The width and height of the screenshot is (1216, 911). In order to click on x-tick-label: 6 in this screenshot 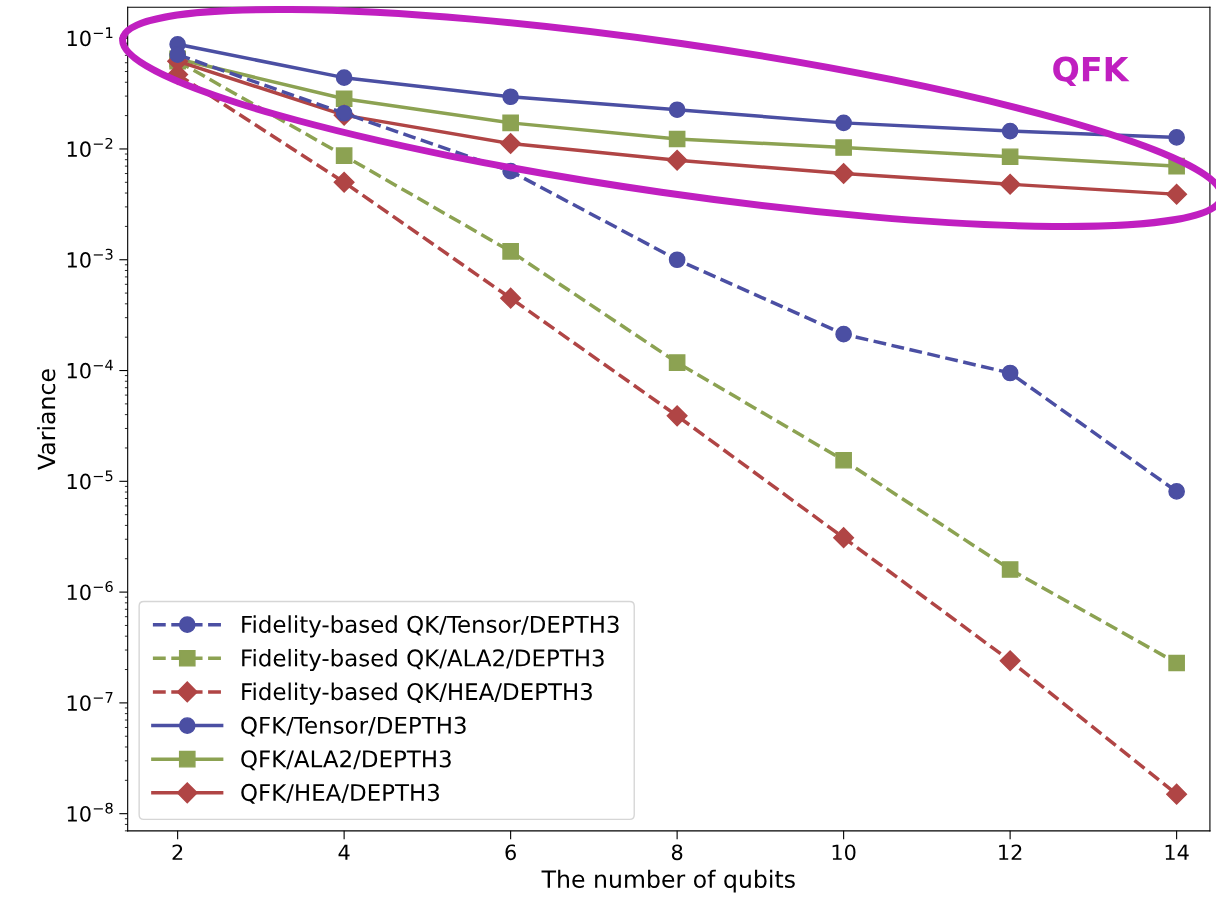, I will do `click(510, 852)`.